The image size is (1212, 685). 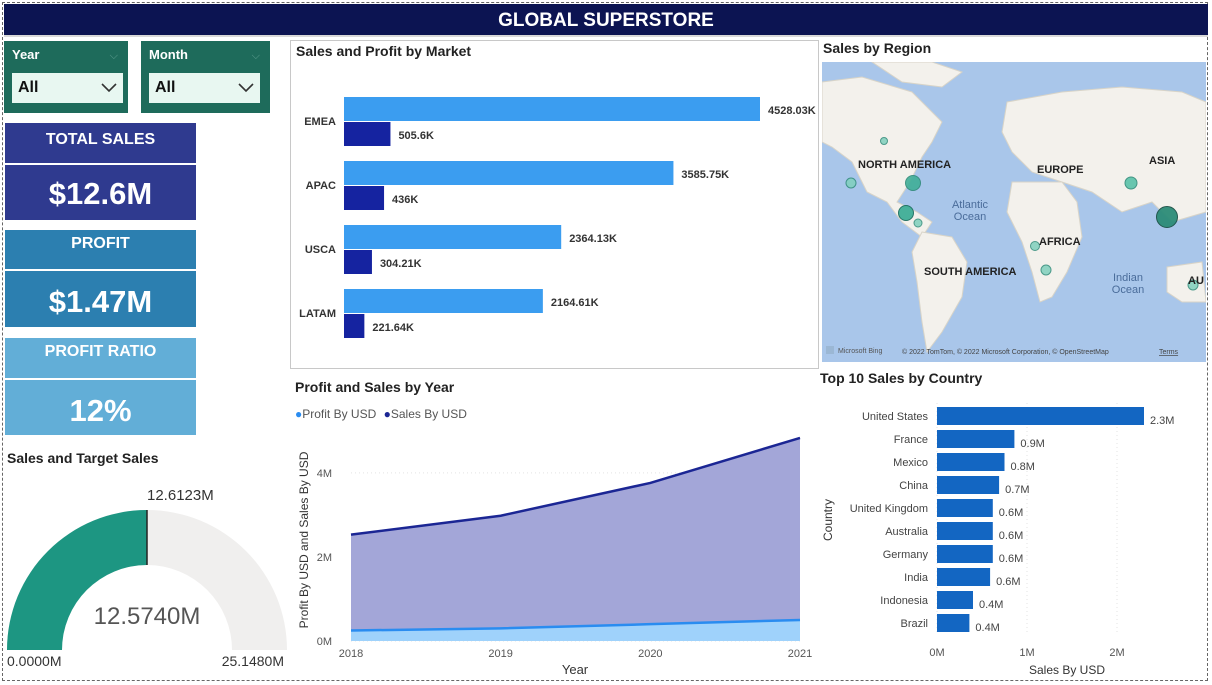 I want to click on sales-line, so click(x=575, y=486).